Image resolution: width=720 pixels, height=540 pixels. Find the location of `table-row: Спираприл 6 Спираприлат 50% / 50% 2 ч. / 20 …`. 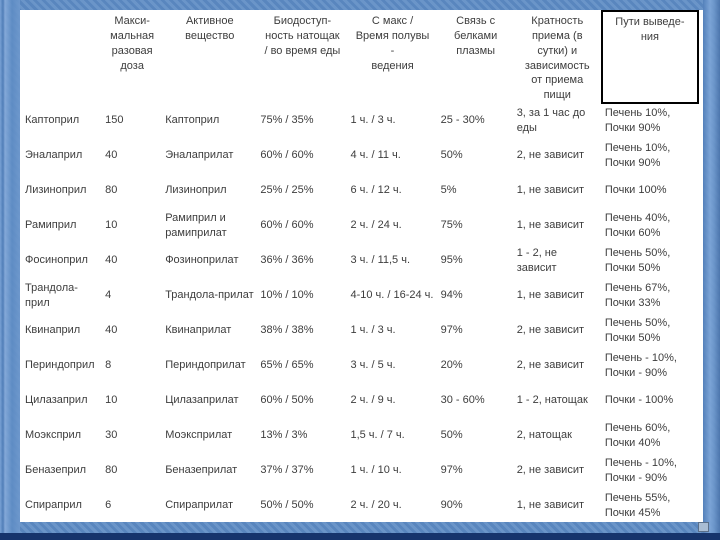

table-row: Спираприл 6 Спираприлат 50% / 50% 2 ч. / 20 … is located at coordinates (360, 505).